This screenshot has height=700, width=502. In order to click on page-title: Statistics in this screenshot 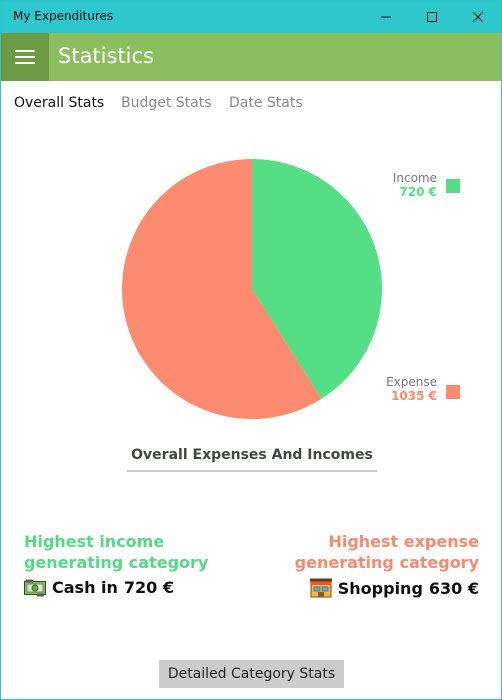, I will do `click(106, 56)`.